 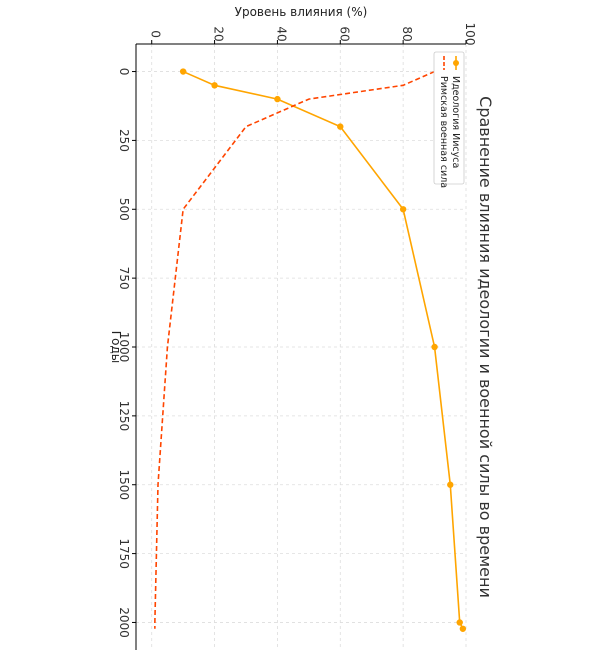 I want to click on y-tick-label: 20, so click(x=219, y=33).